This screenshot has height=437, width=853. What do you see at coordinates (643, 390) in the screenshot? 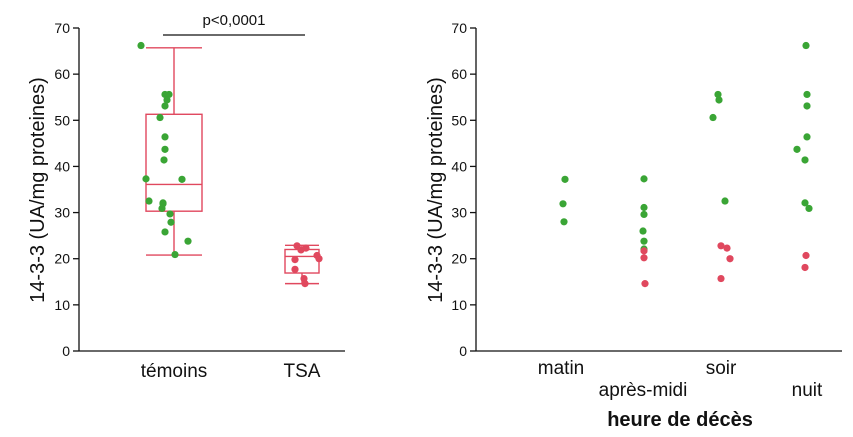
I see `right-x-tick-label: après-midi` at bounding box center [643, 390].